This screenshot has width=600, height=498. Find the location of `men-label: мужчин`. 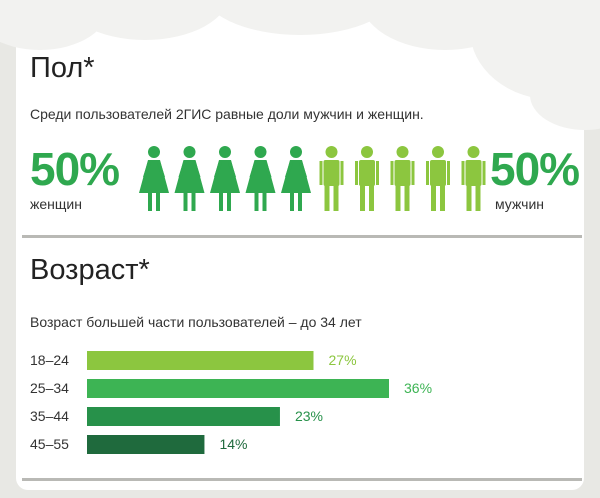

men-label: мужчин is located at coordinates (519, 204).